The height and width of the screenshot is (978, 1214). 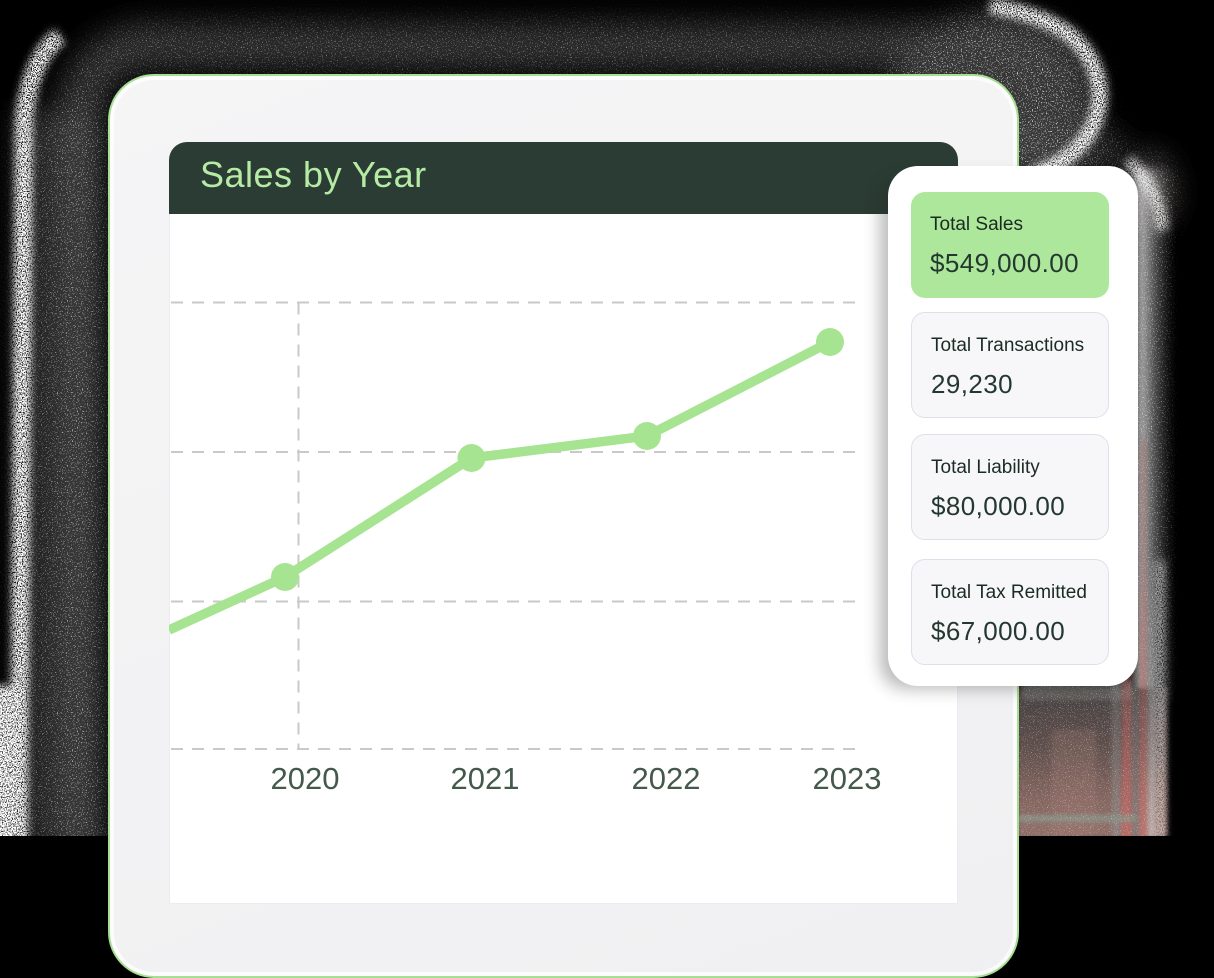 I want to click on svg-text: 2022, so click(x=666, y=778).